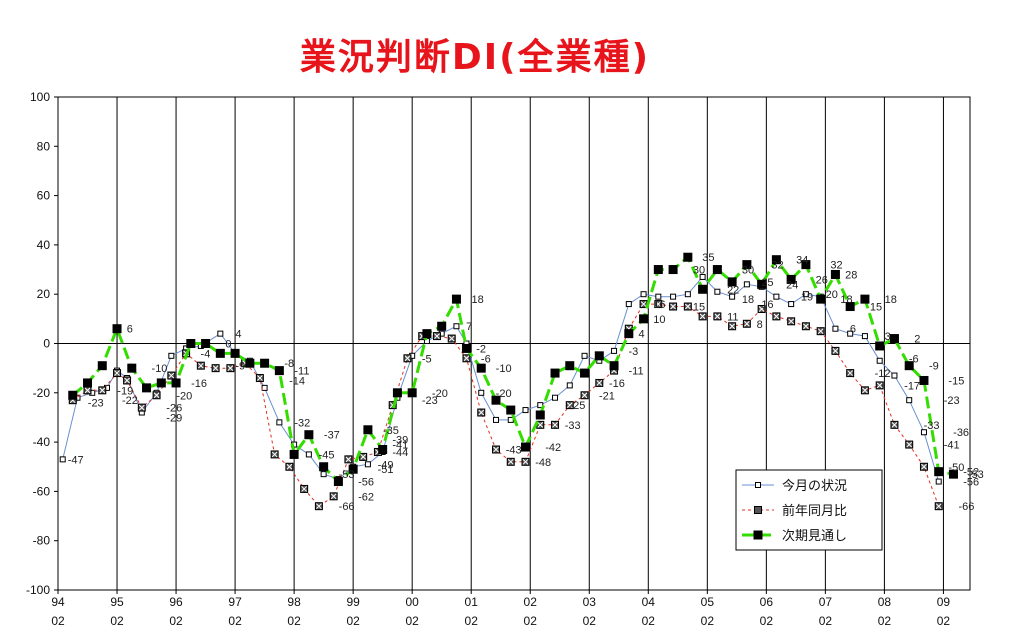 This screenshot has height=644, width=1024. Describe the element at coordinates (199, 384) in the screenshot. I see `data-label: -16` at that location.